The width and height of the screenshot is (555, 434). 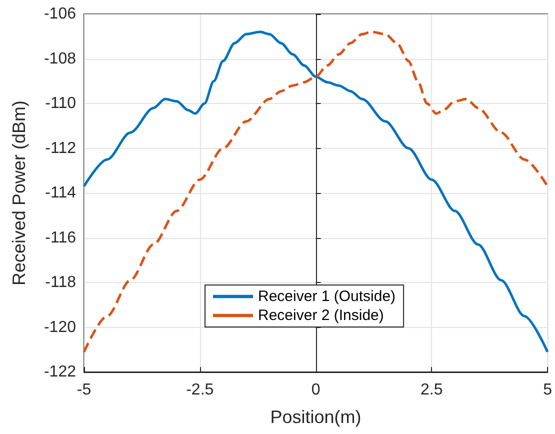 What do you see at coordinates (315, 390) in the screenshot?
I see `x-tick-label: 0` at bounding box center [315, 390].